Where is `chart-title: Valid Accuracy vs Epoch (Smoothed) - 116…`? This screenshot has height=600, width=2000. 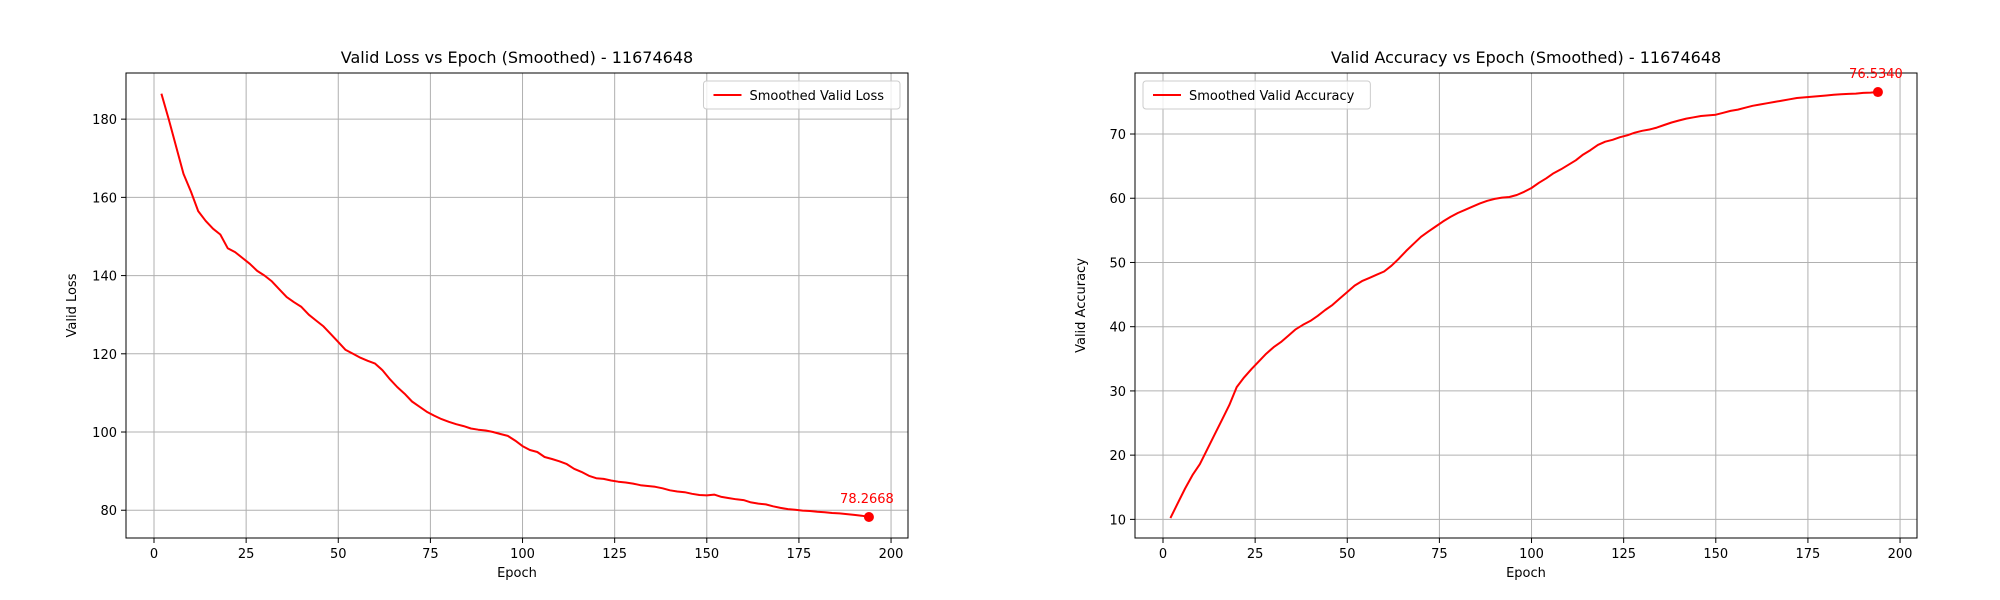
chart-title: Valid Accuracy vs Epoch (Smoothed) - 116… is located at coordinates (1526, 57).